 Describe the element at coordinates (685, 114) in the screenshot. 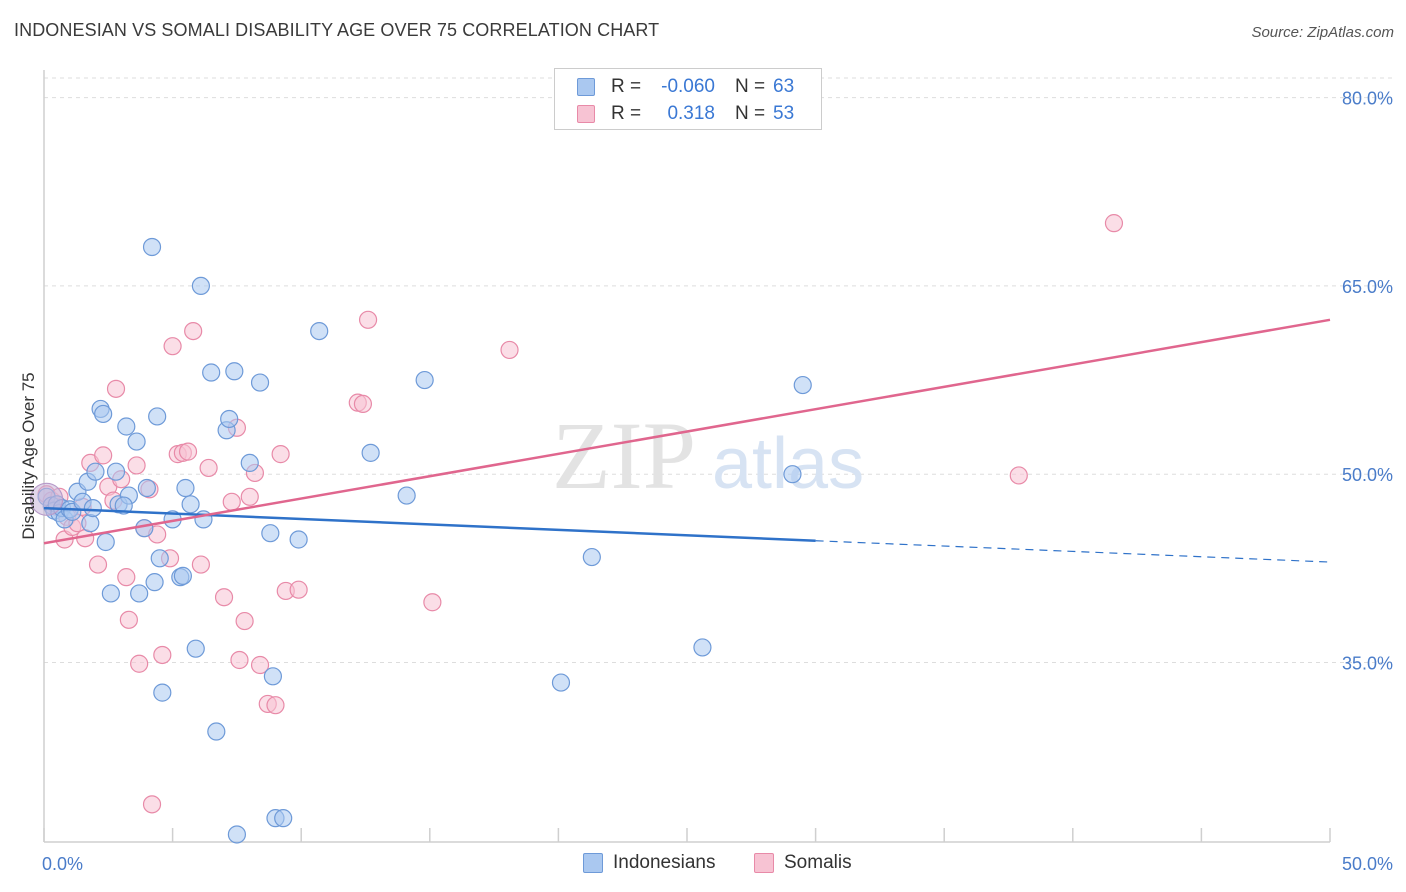

I see `legend-row-somalis: R = 0.318 N = 53` at that location.